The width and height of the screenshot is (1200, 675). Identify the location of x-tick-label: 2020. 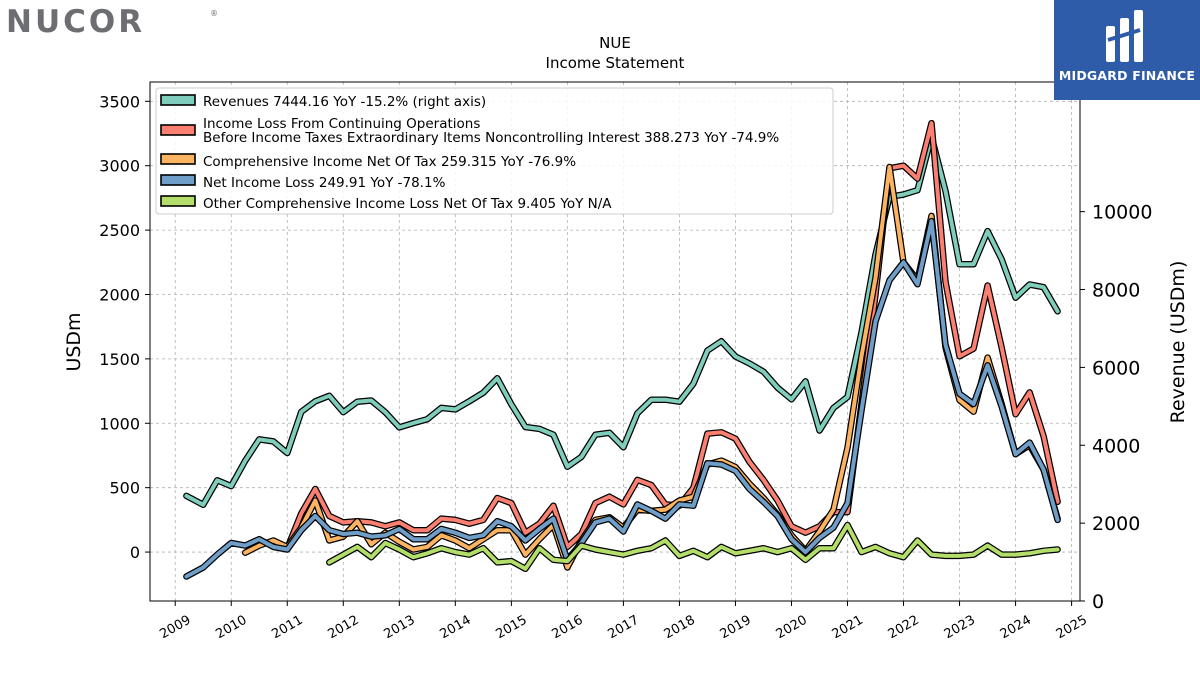
(792, 628).